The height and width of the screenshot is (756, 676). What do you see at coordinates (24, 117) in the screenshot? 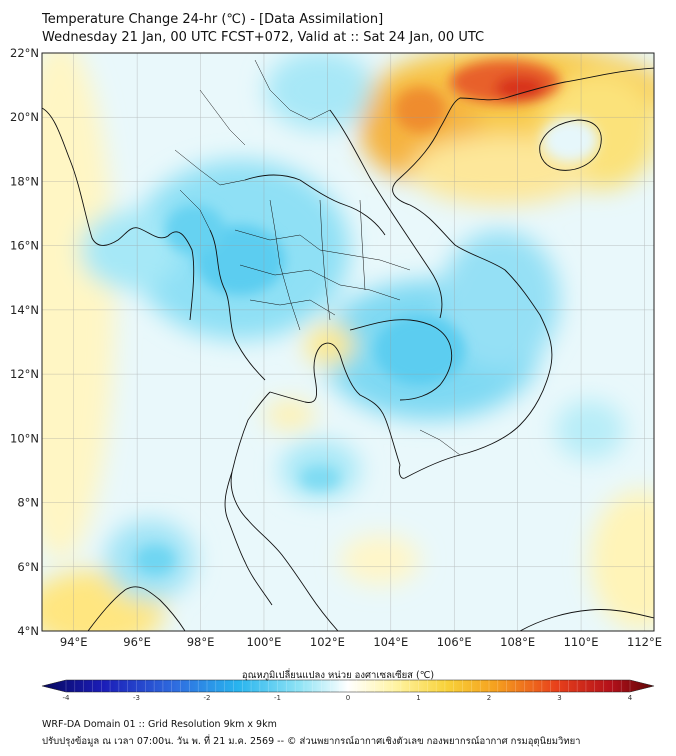
I see `lat-label: 20°N` at bounding box center [24, 117].